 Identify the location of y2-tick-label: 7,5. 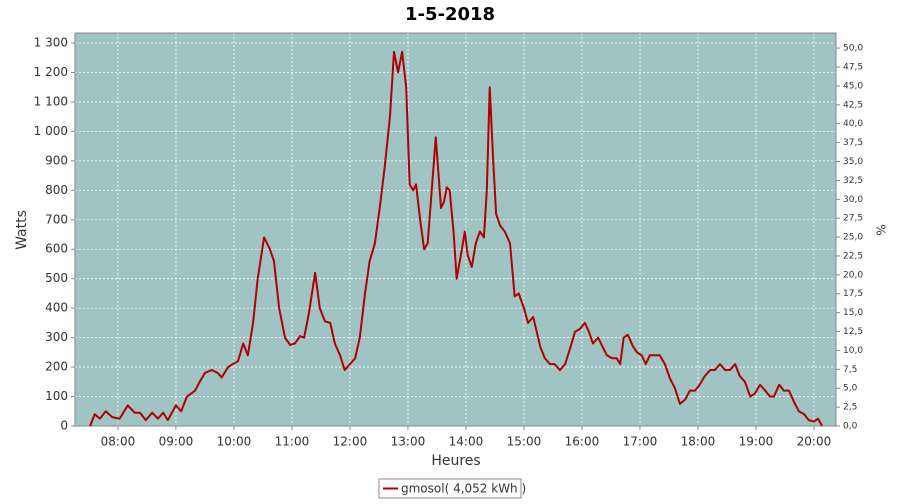
(850, 370).